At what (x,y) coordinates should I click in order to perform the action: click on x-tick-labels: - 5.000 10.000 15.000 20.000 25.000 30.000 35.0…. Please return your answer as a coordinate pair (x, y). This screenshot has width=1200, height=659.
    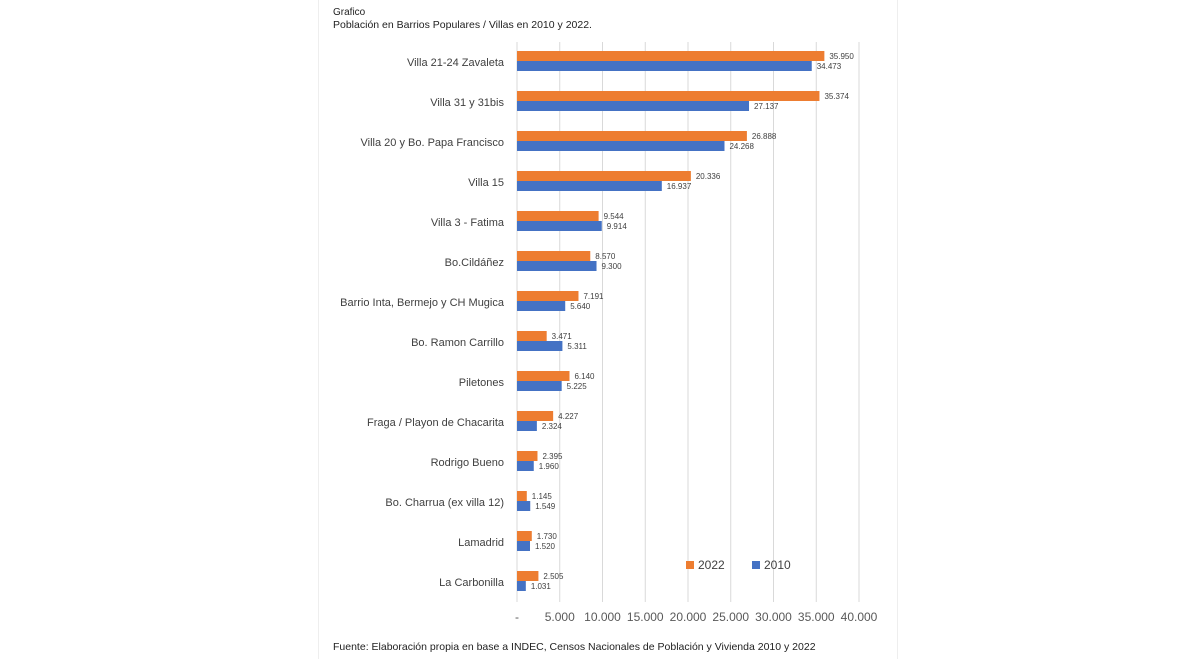
    Looking at the image, I should click on (696, 617).